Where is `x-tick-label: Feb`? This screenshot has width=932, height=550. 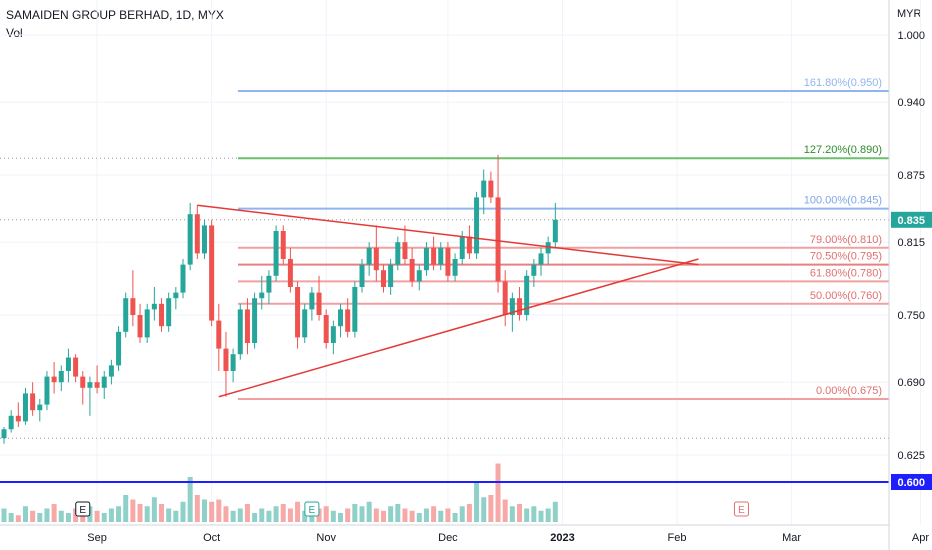 x-tick-label: Feb is located at coordinates (677, 538).